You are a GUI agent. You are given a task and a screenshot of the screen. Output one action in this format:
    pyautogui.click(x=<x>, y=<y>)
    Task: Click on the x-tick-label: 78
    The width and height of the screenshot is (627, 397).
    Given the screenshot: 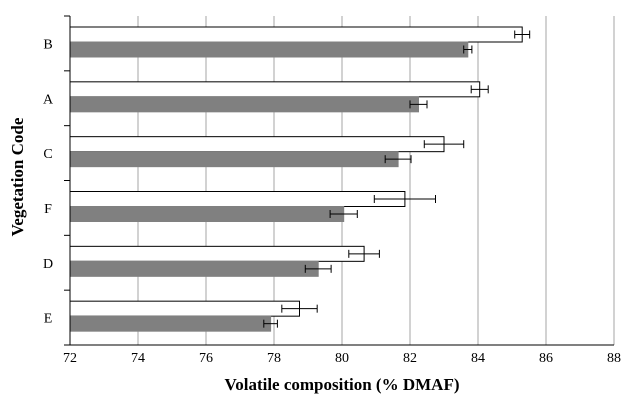 What is the action you would take?
    pyautogui.click(x=274, y=358)
    